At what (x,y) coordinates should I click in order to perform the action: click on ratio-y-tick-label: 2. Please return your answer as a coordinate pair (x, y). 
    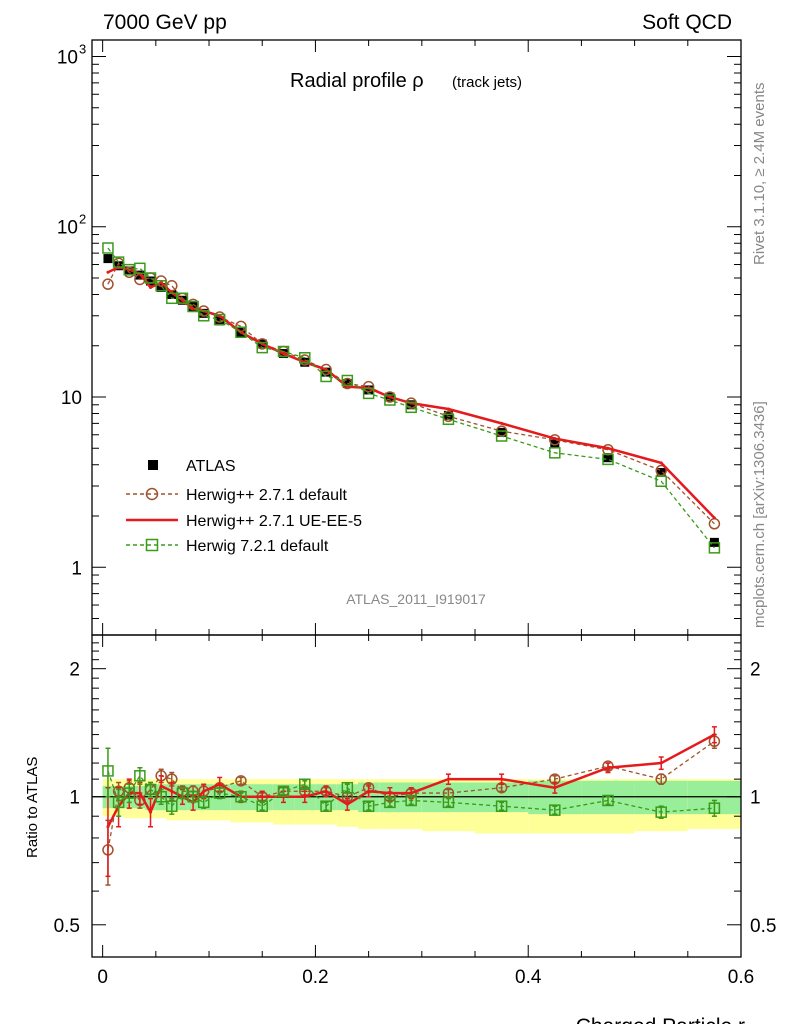
    Looking at the image, I should click on (74, 670).